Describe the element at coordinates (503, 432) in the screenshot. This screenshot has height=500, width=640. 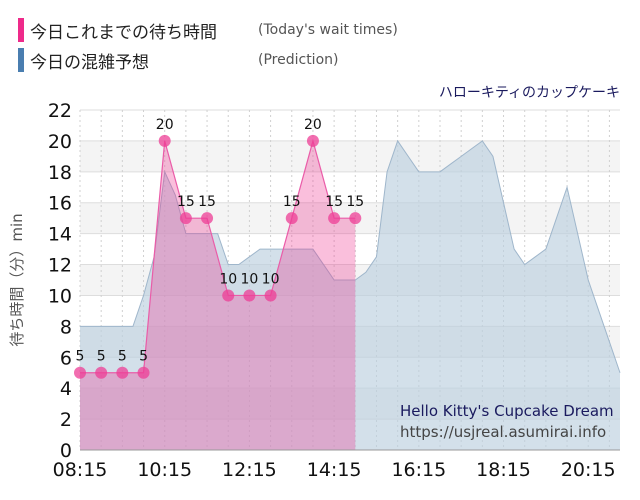
I see `watermark-url: https://usjreal.asumirai.info` at that location.